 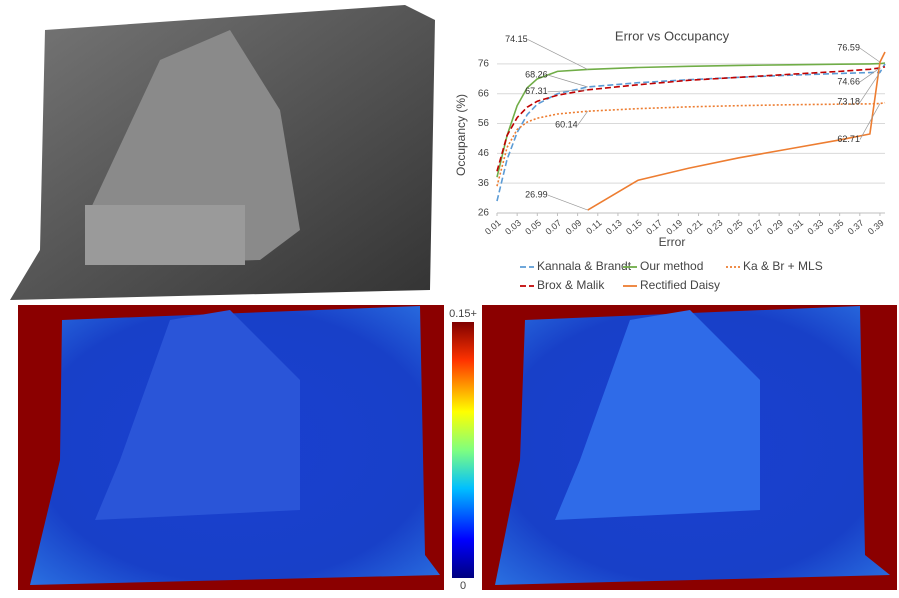 I want to click on x-tick-label: 0.13, so click(x=614, y=227).